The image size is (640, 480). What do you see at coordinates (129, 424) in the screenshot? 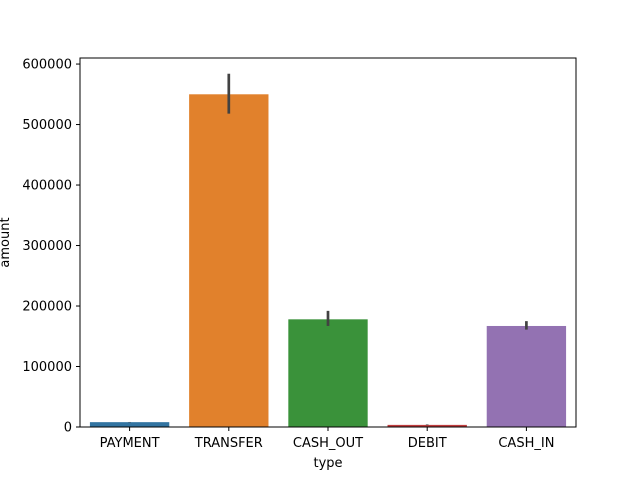
I see `bar-payment` at bounding box center [129, 424].